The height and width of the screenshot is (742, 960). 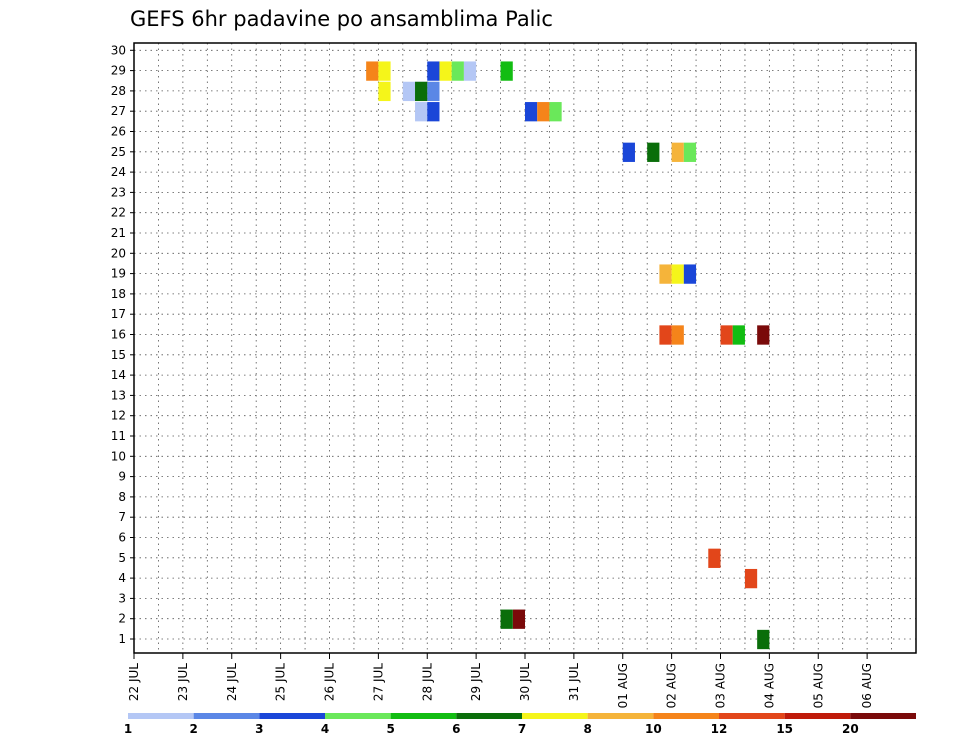 What do you see at coordinates (232, 682) in the screenshot?
I see `x-tick-label: 24 JUL` at bounding box center [232, 682].